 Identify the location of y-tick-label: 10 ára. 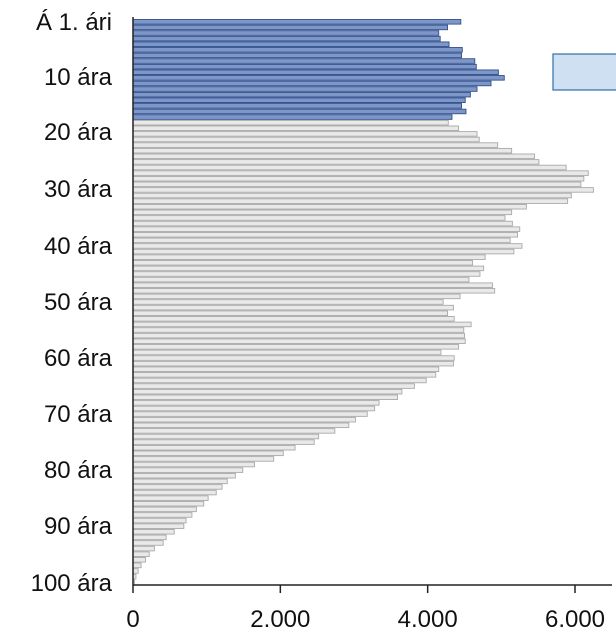
(78, 77).